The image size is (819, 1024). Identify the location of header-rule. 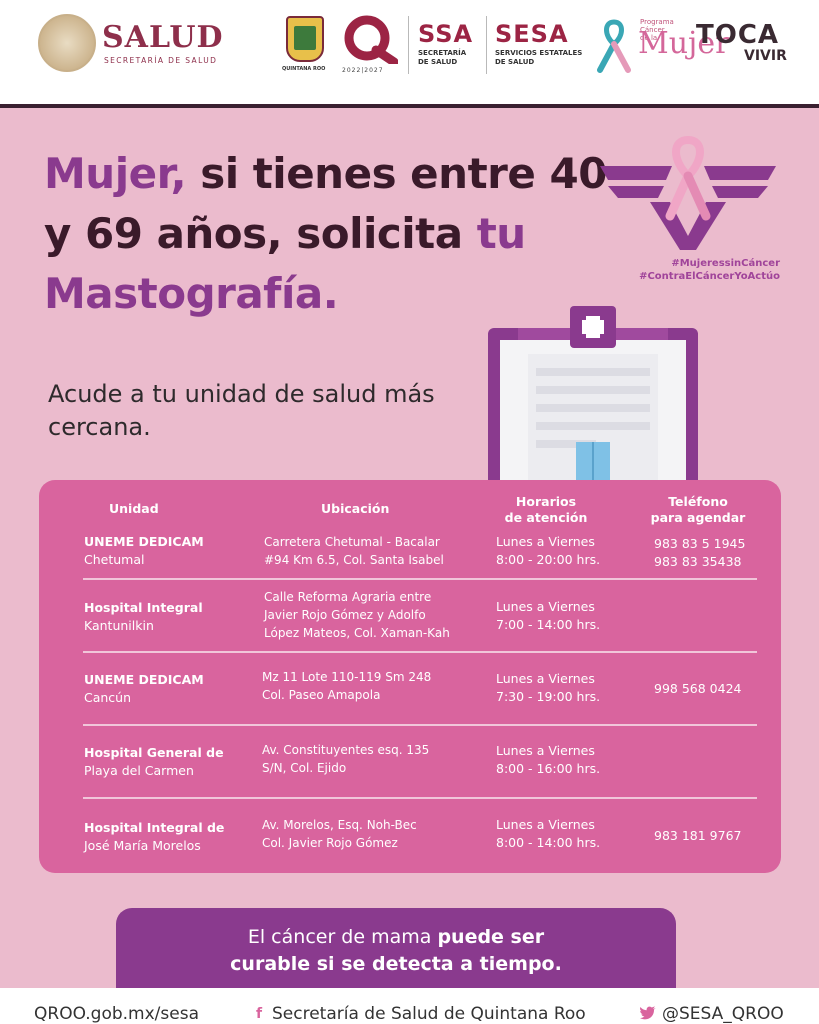
(409, 106).